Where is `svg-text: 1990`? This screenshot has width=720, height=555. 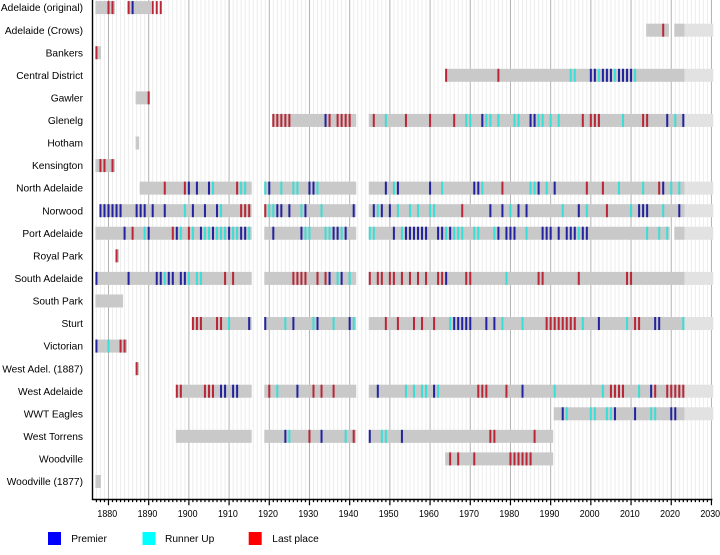
svg-text: 1990 is located at coordinates (550, 514).